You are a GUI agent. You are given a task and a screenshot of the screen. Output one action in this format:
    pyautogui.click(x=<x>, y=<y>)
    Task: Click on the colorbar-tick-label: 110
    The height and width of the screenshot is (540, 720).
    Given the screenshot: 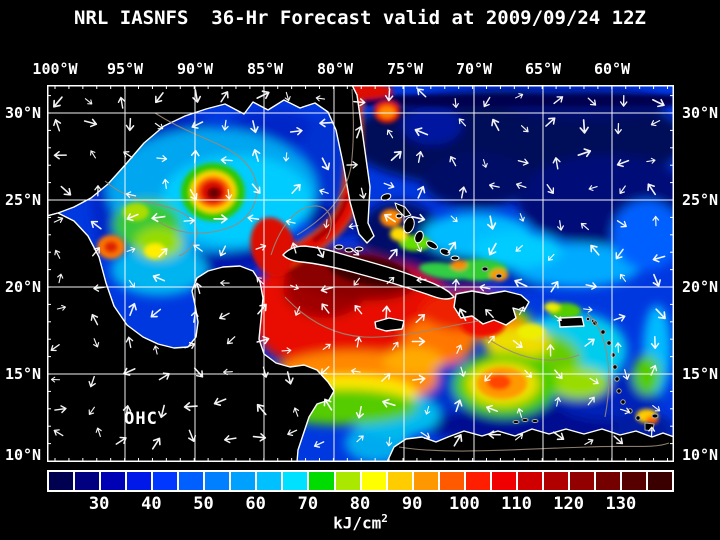 What is the action you would take?
    pyautogui.click(x=516, y=504)
    